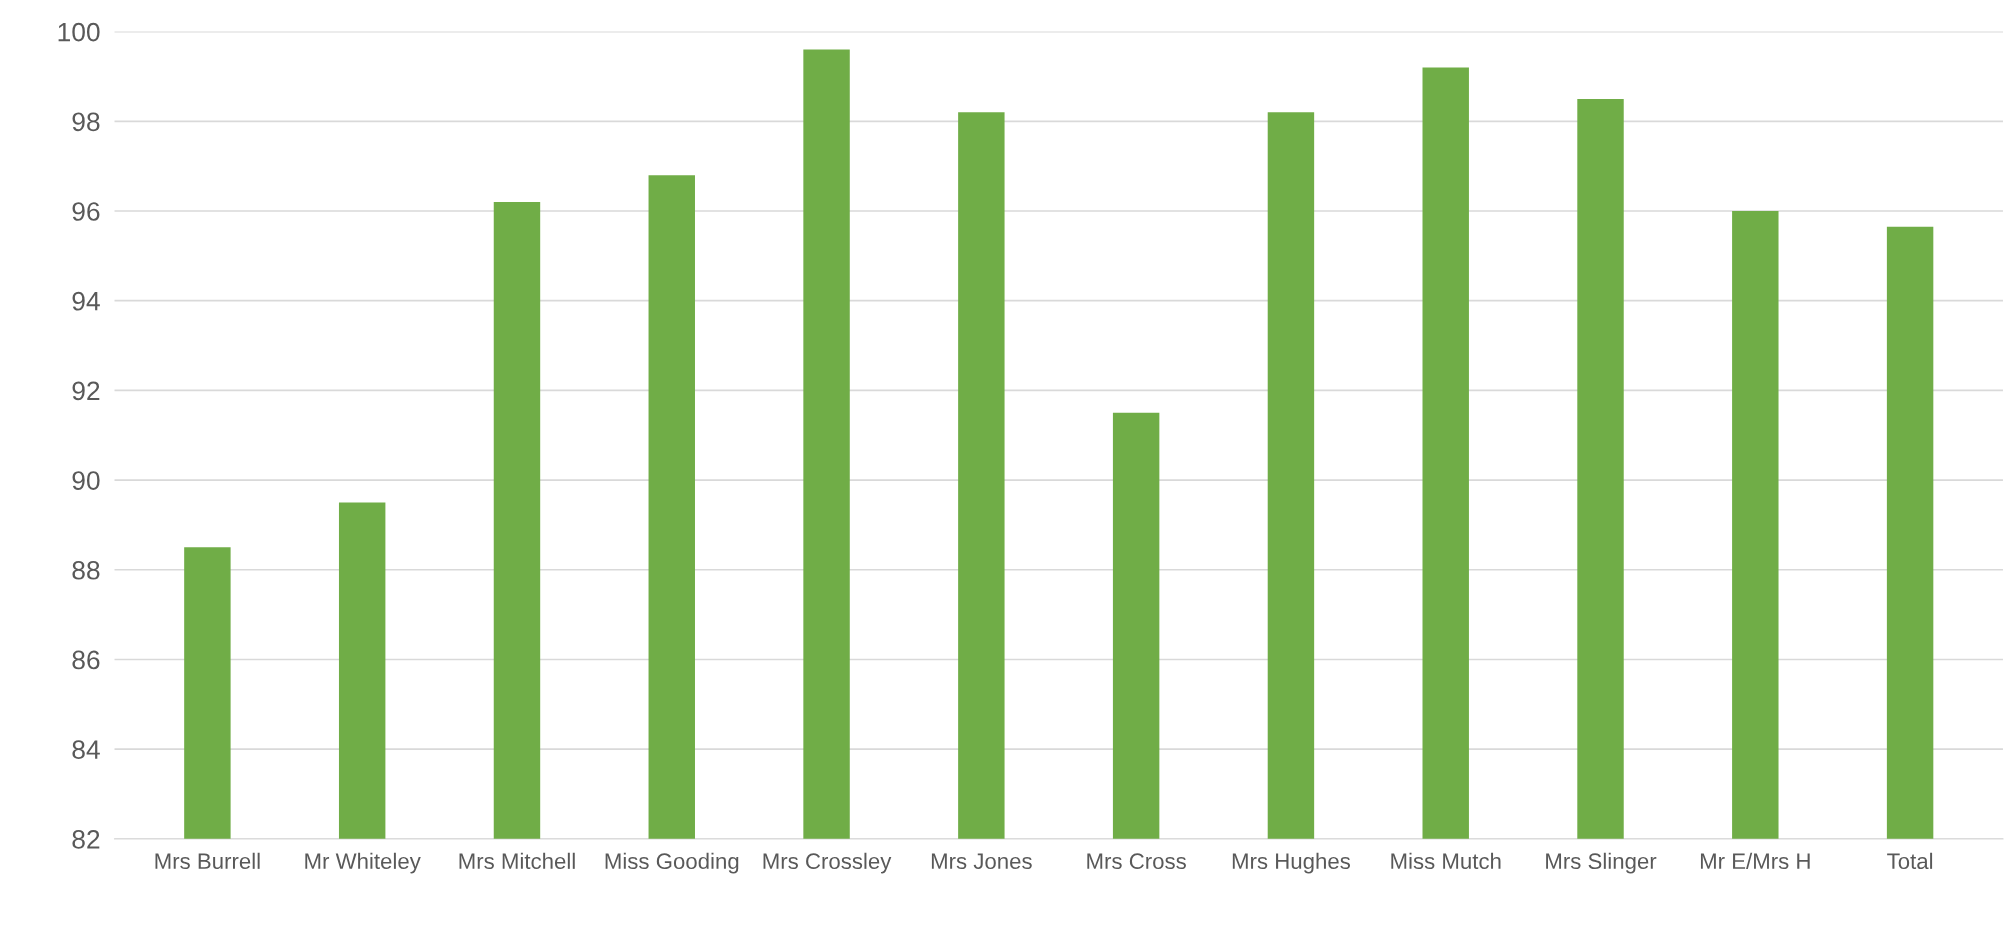 The height and width of the screenshot is (930, 2009). What do you see at coordinates (86, 839) in the screenshot?
I see `y-tick-label: 82` at bounding box center [86, 839].